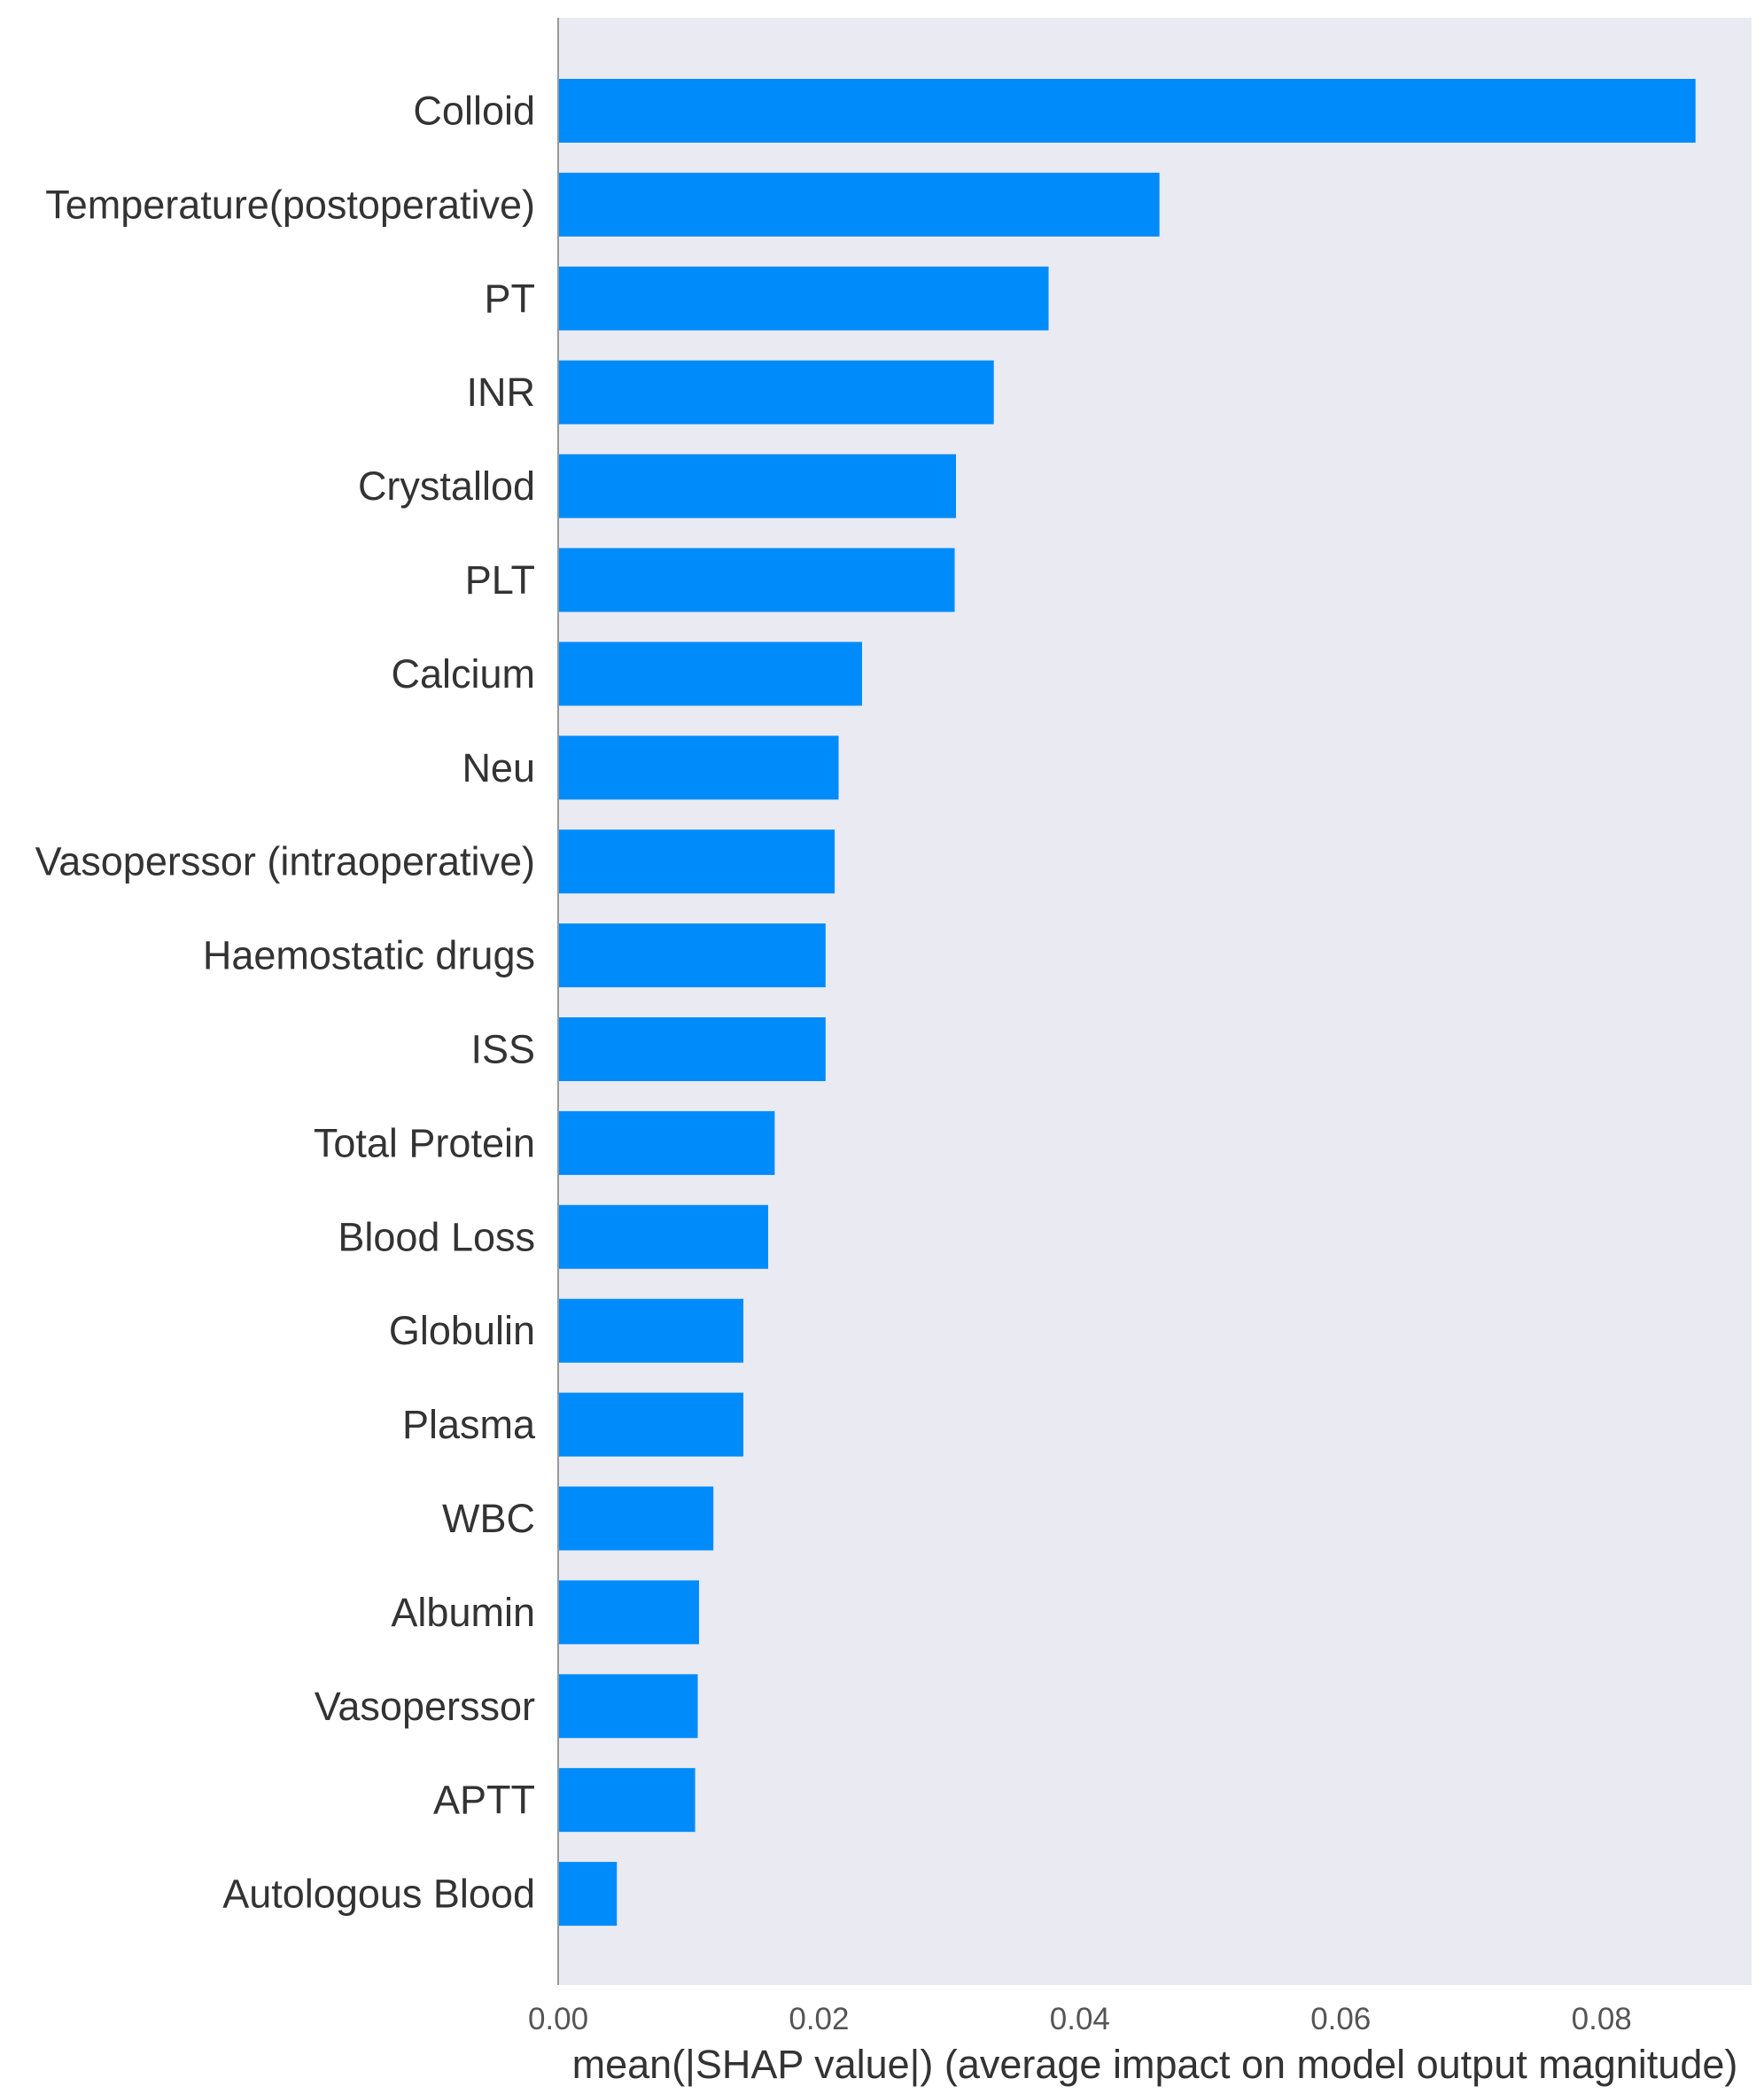 This screenshot has height=2094, width=1764. What do you see at coordinates (436, 1236) in the screenshot?
I see `feature-label-12: Blood Loss` at bounding box center [436, 1236].